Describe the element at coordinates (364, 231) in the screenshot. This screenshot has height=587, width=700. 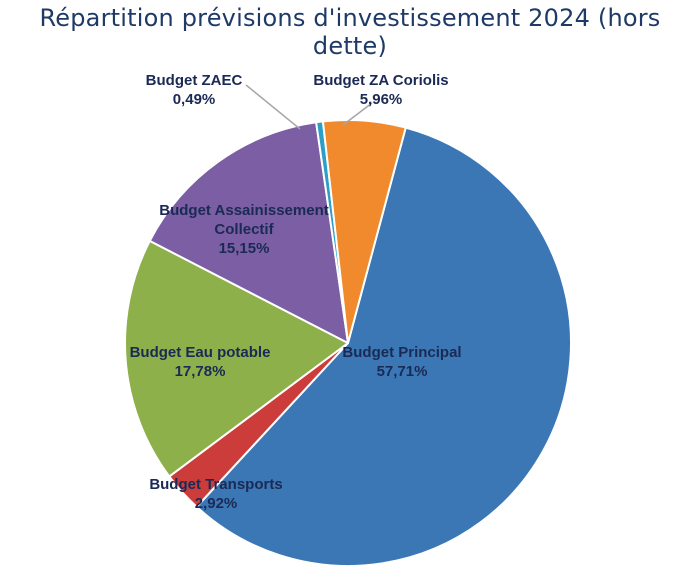
I see `pie-slice-budget-za-coriolis` at that location.